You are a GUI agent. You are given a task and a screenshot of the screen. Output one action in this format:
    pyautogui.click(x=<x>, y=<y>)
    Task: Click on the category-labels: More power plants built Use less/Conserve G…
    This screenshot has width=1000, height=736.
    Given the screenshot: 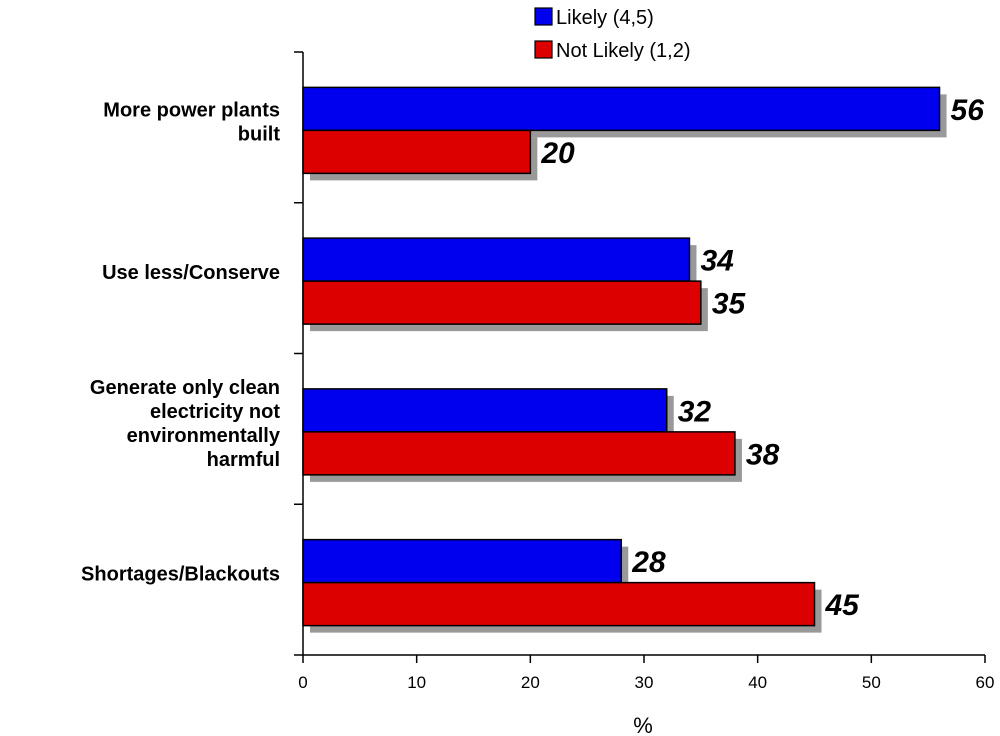 What is the action you would take?
    pyautogui.click(x=181, y=342)
    